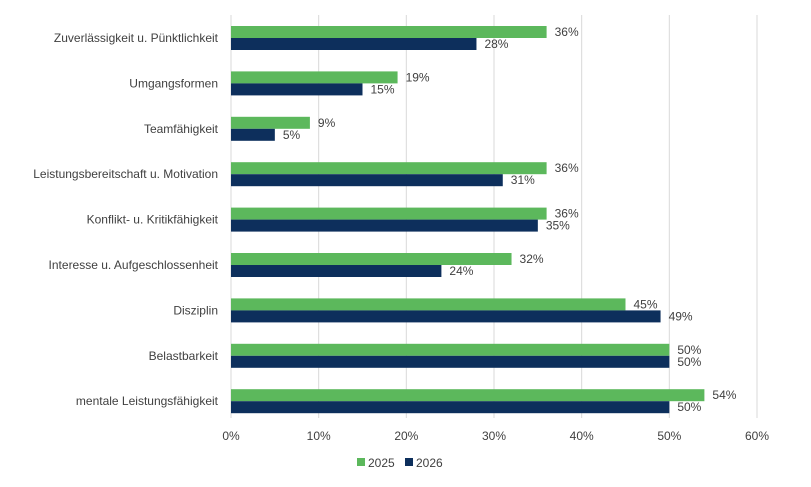  Describe the element at coordinates (153, 220) in the screenshot. I see `category-label: Konflikt- u. Kritikfähigkeit` at that location.